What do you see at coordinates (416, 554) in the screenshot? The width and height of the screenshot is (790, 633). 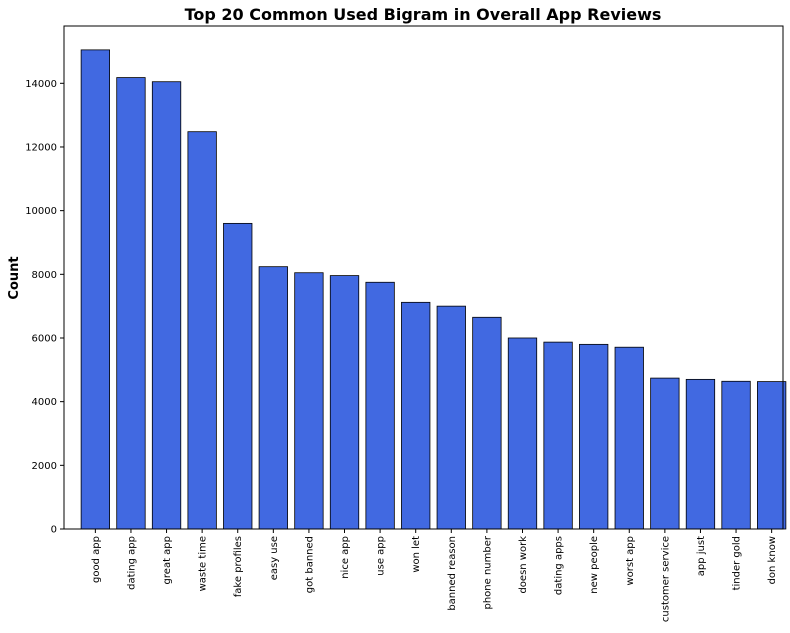 I see `x-tick-label: won let` at bounding box center [416, 554].